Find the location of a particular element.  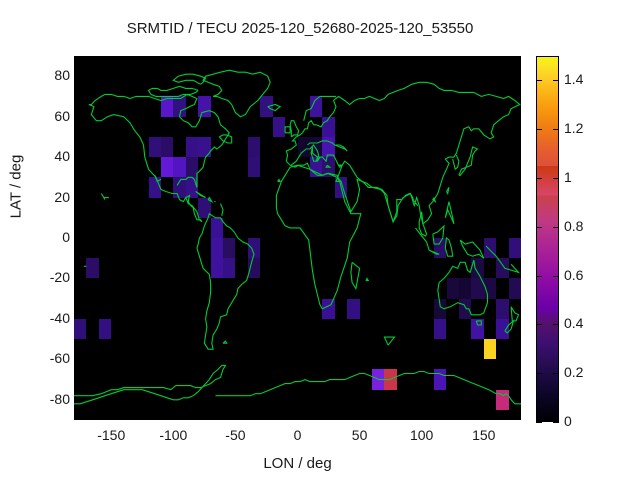

y-axis-tick-label: -20 is located at coordinates (59, 277).